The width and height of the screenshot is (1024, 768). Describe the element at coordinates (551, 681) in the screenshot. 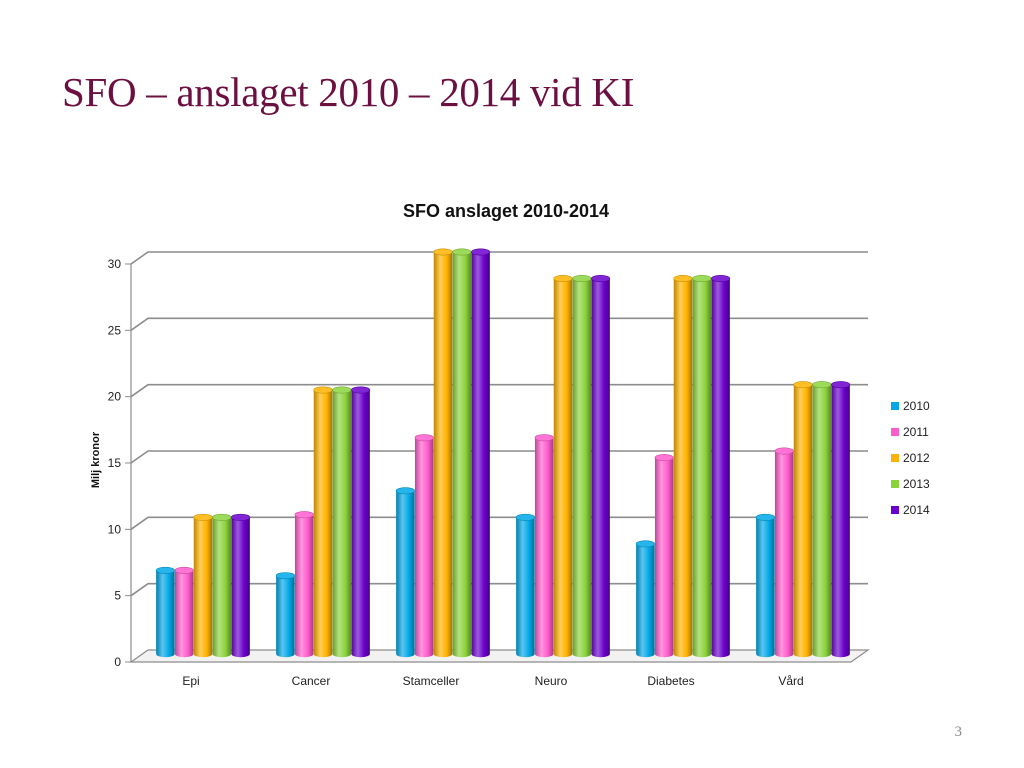

I see `x-category-label: Neuro` at that location.